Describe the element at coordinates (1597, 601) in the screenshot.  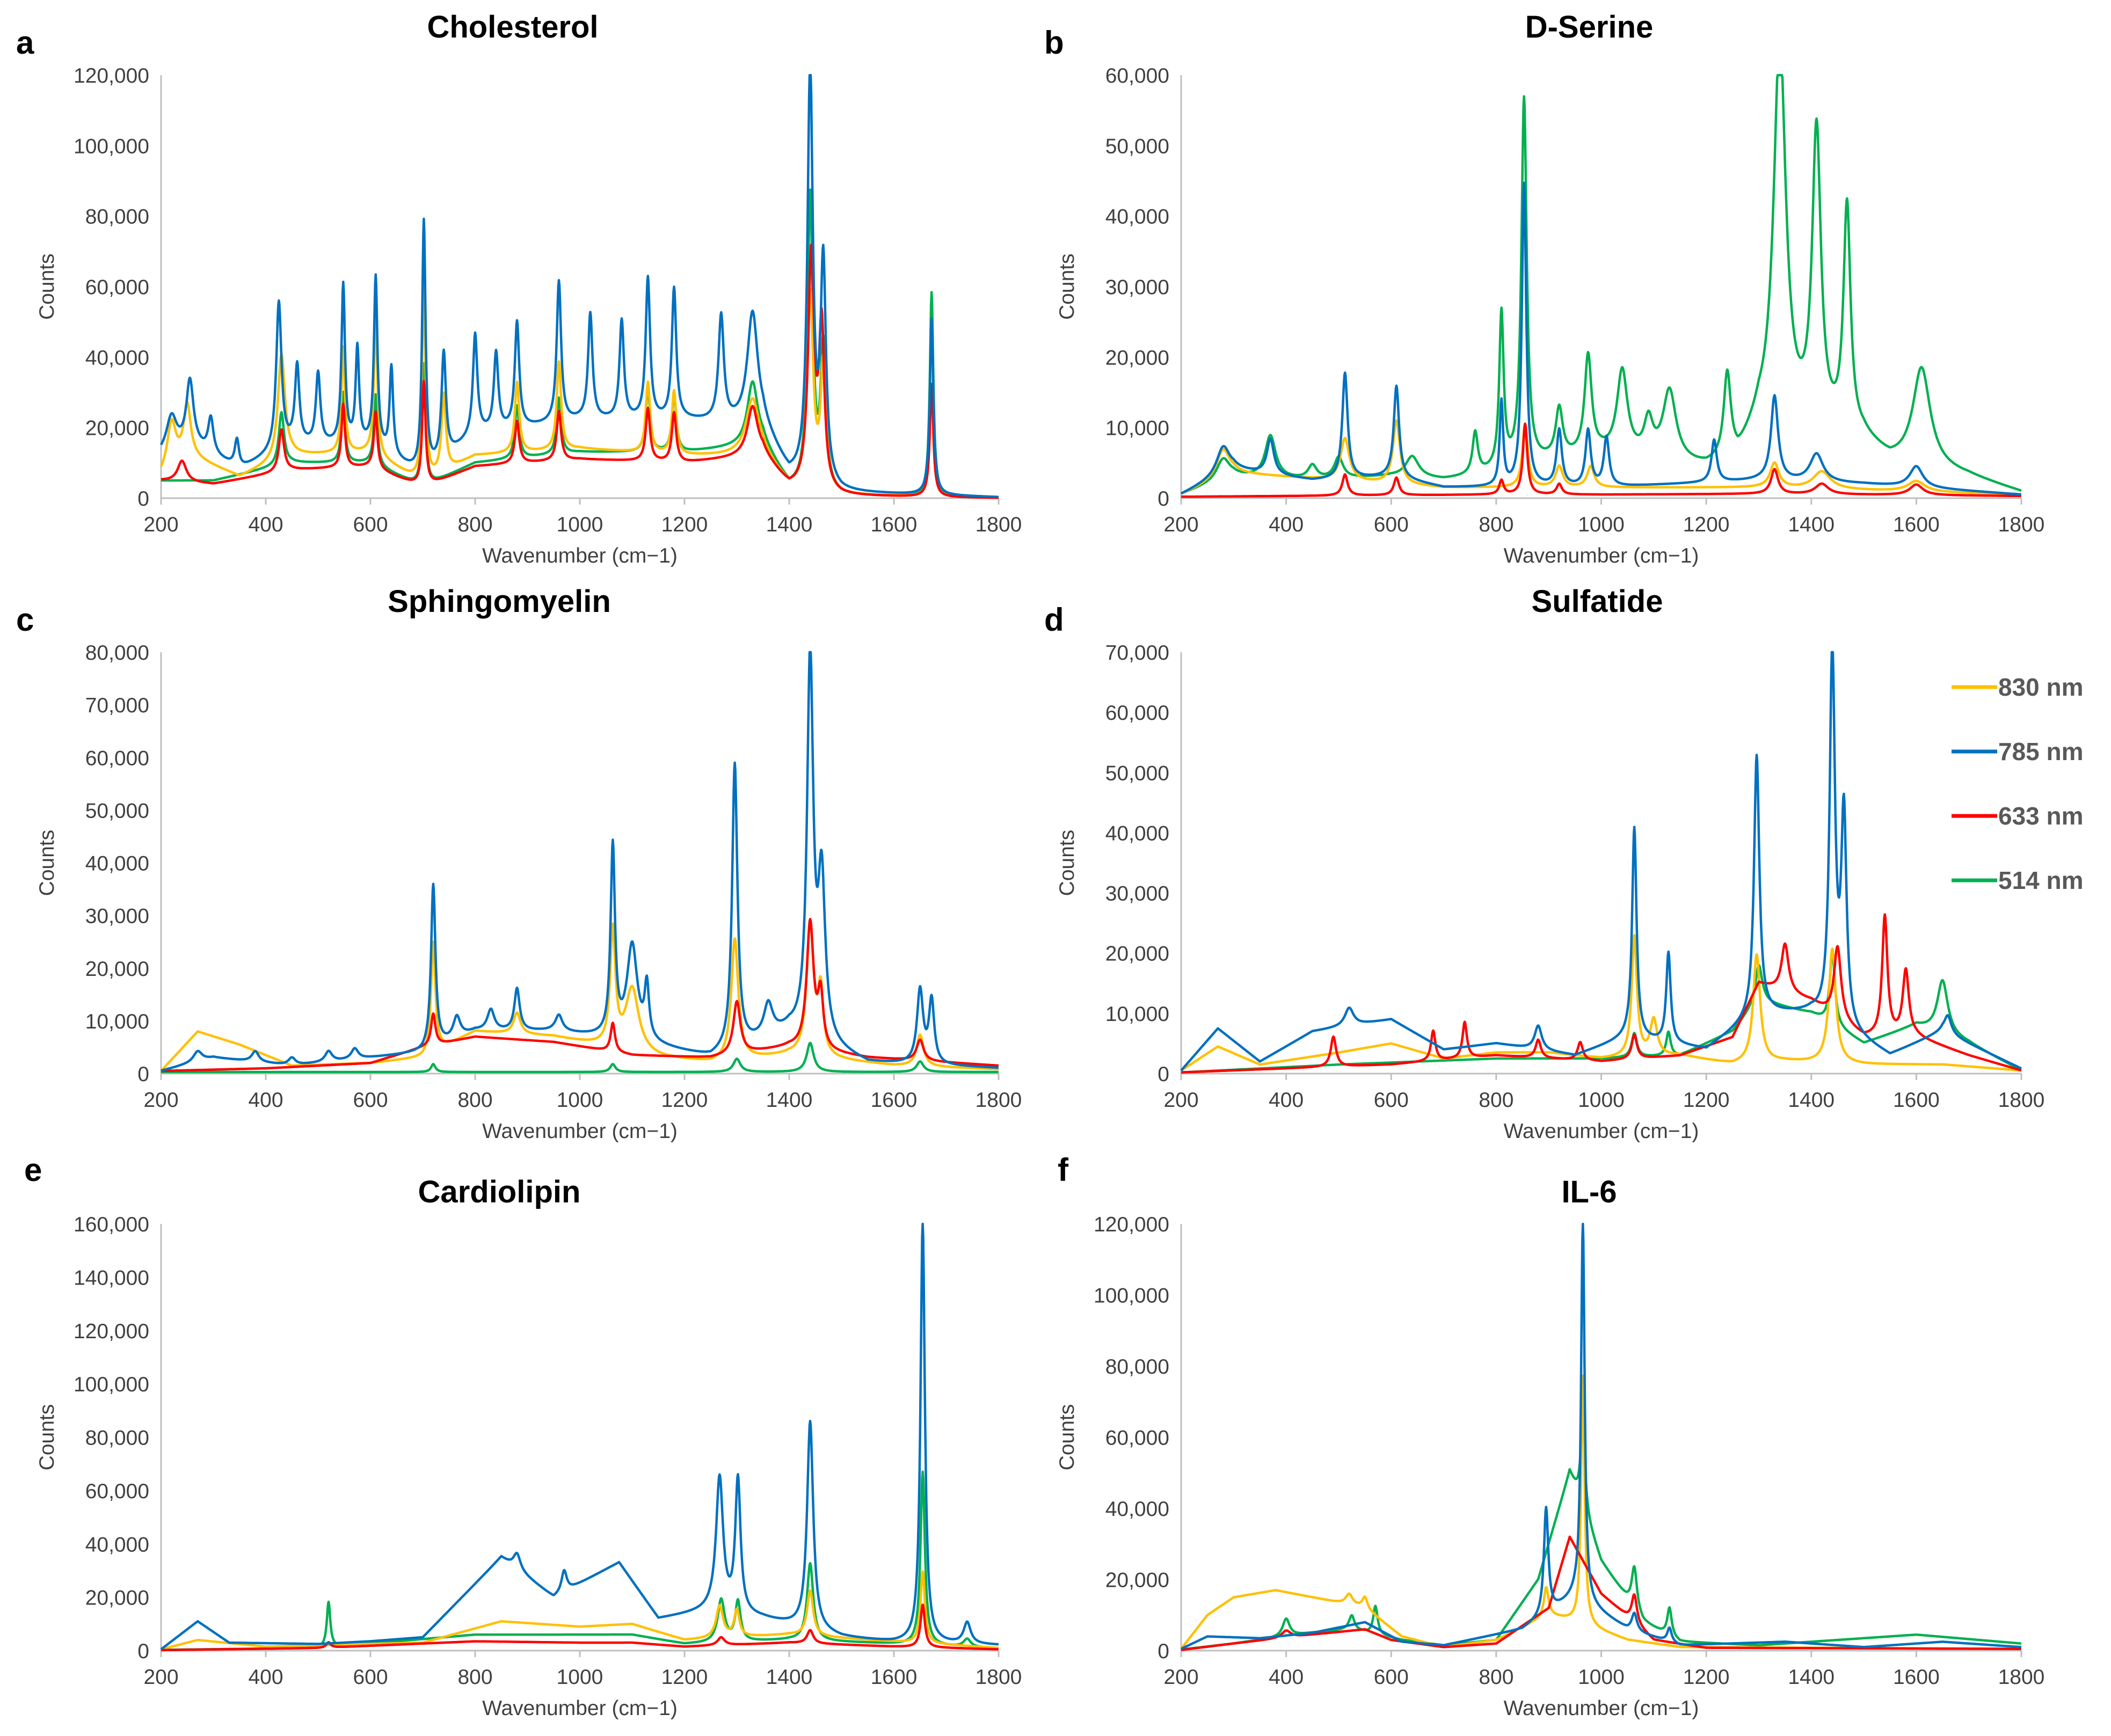
I see `chart-title: Sulfatide` at that location.